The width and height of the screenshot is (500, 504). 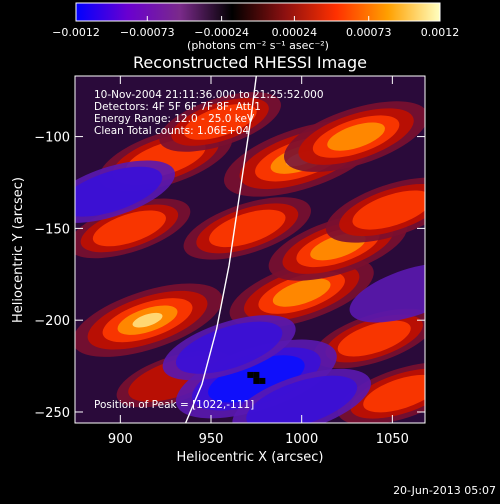 I want to click on colorbar-tick-label: 0.00073, so click(x=369, y=32).